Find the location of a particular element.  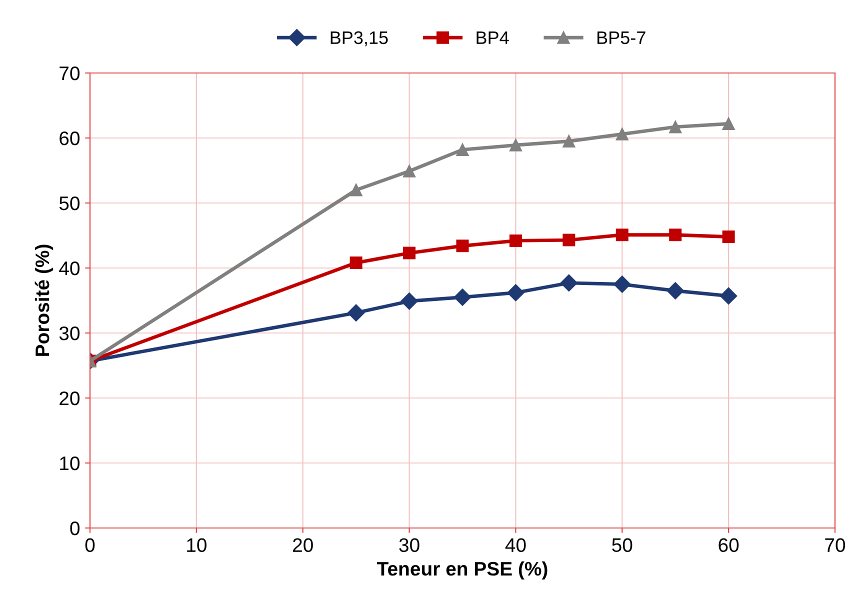

y-tick-label: 0 is located at coordinates (75, 528).